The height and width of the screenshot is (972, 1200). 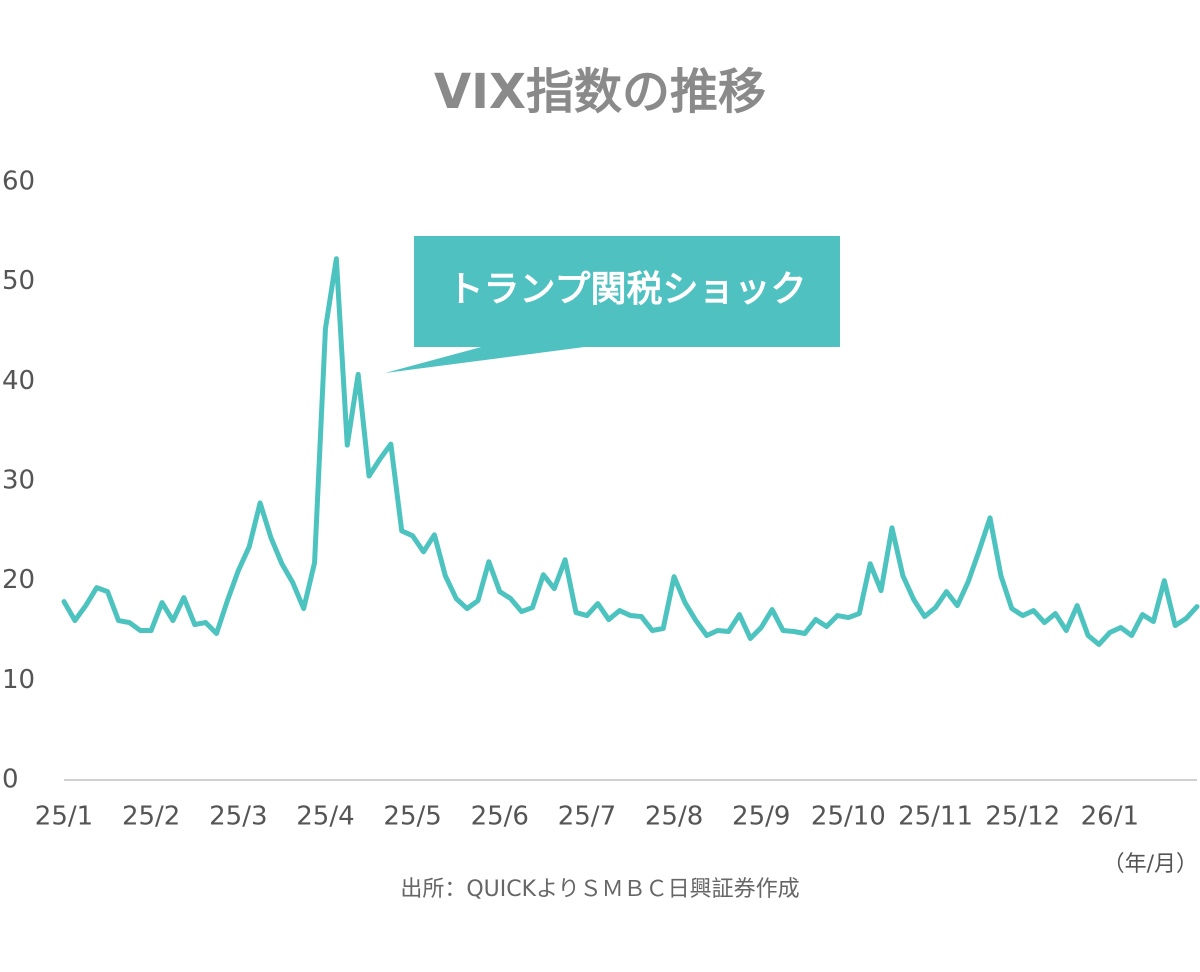 I want to click on x-tick-label: 26/1, so click(x=1110, y=817).